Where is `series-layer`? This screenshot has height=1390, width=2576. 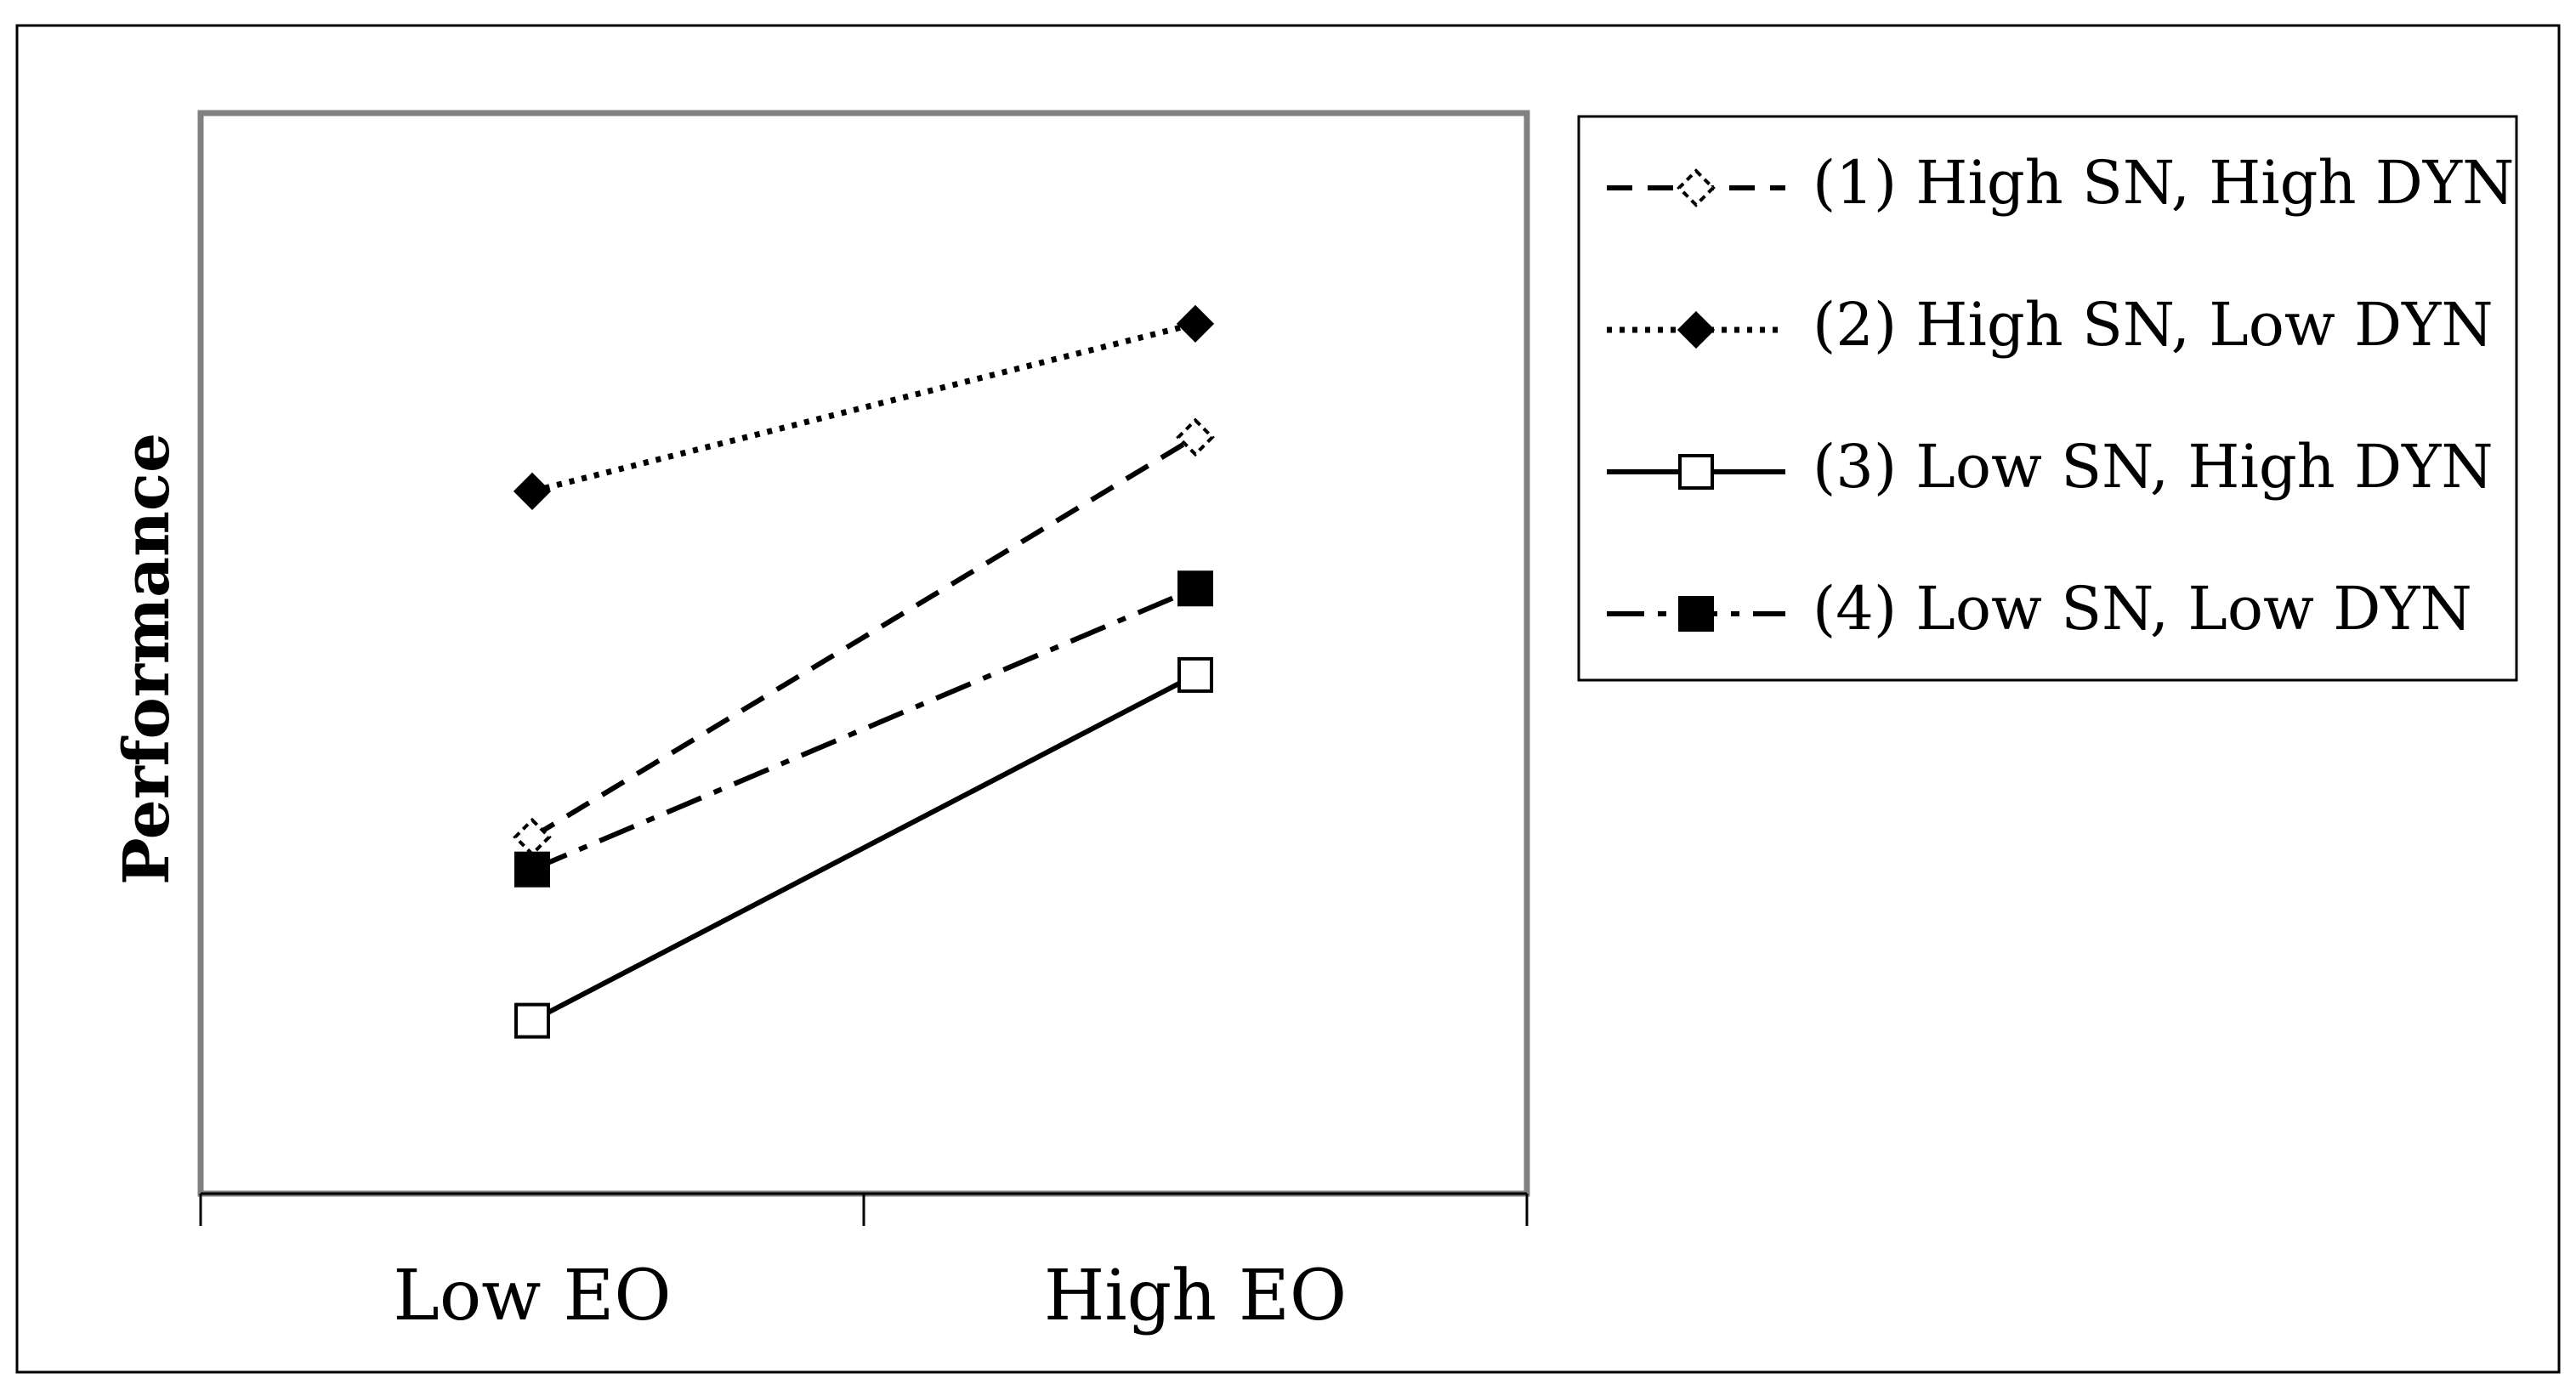 series-layer is located at coordinates (864, 671).